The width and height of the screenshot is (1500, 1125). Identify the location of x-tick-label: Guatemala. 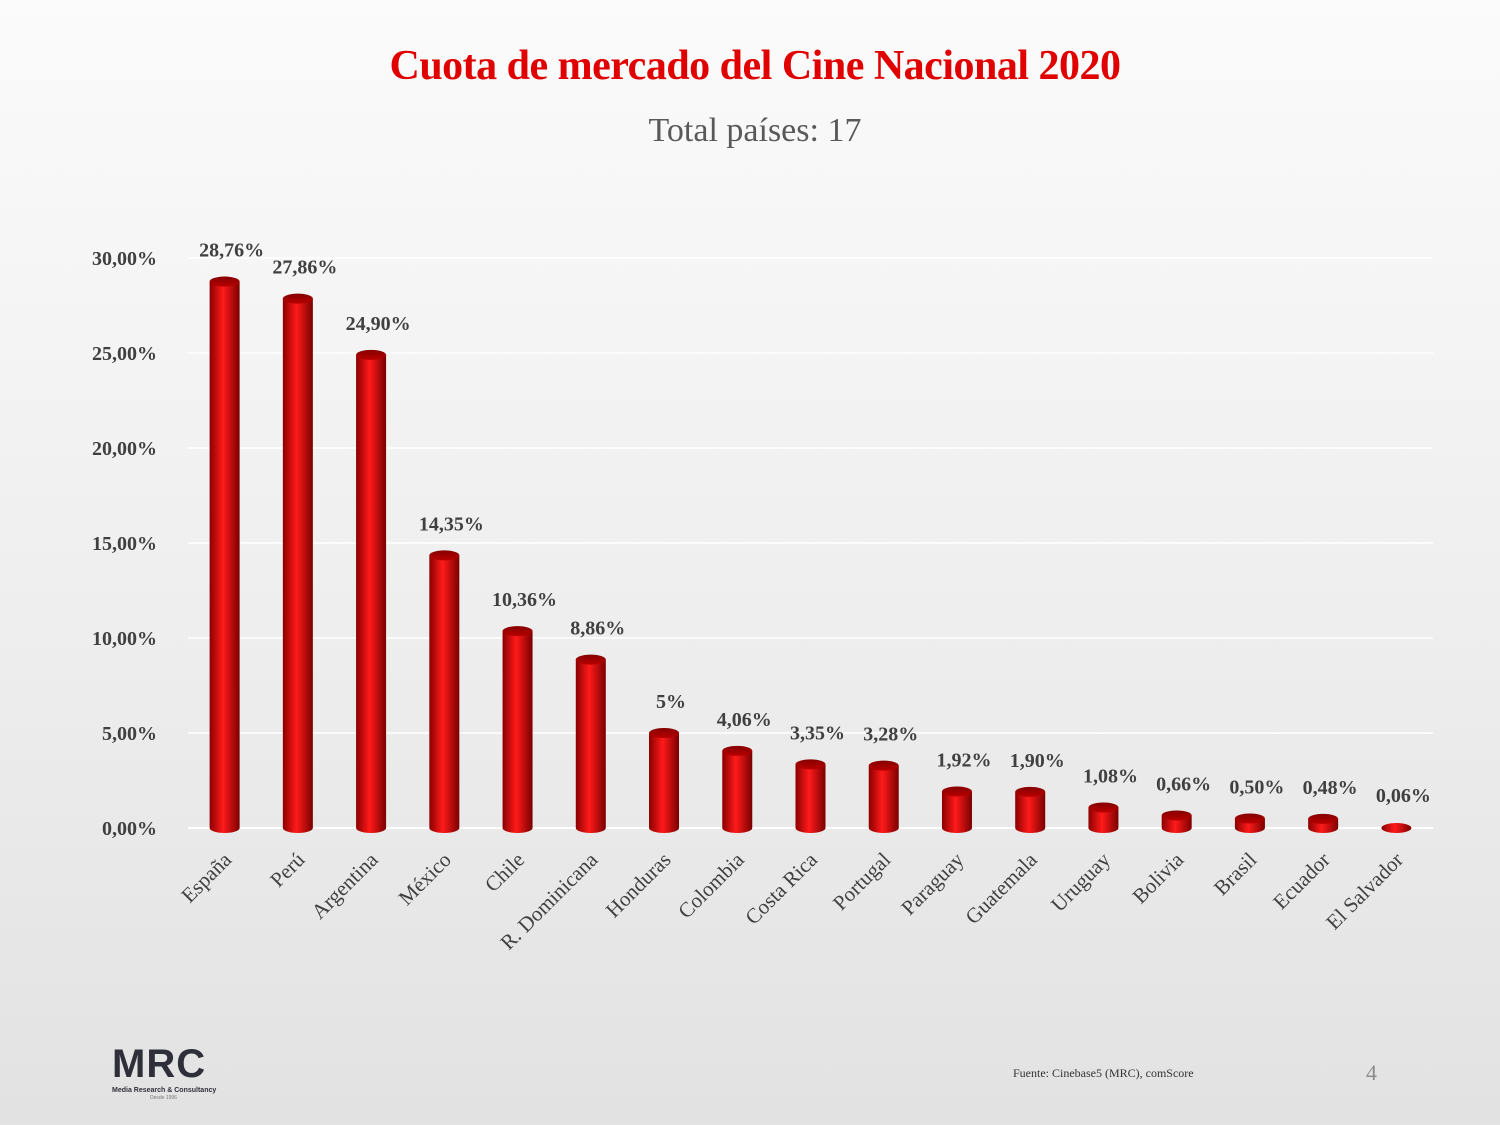
(1001, 888).